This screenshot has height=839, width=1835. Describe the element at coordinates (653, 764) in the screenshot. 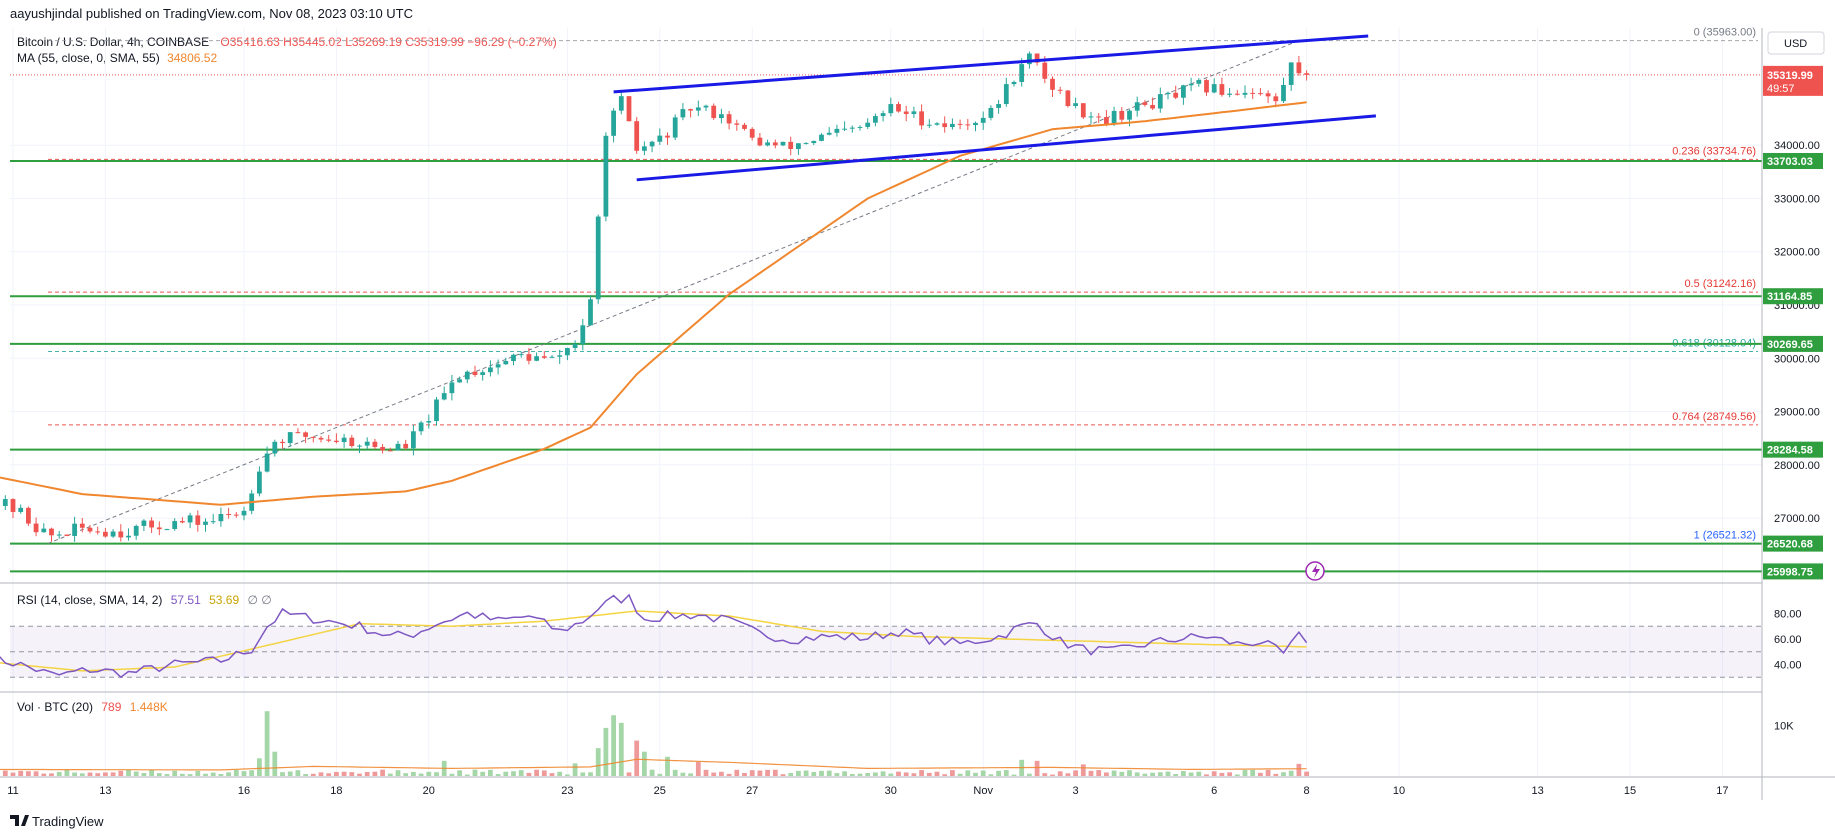

I see `volume-ma-line` at that location.